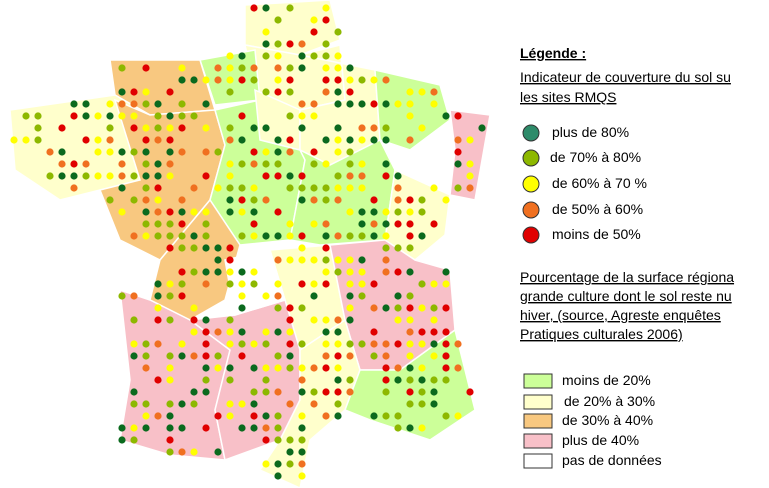  What do you see at coordinates (538, 421) in the screenshot?
I see `legend-swatch` at bounding box center [538, 421].